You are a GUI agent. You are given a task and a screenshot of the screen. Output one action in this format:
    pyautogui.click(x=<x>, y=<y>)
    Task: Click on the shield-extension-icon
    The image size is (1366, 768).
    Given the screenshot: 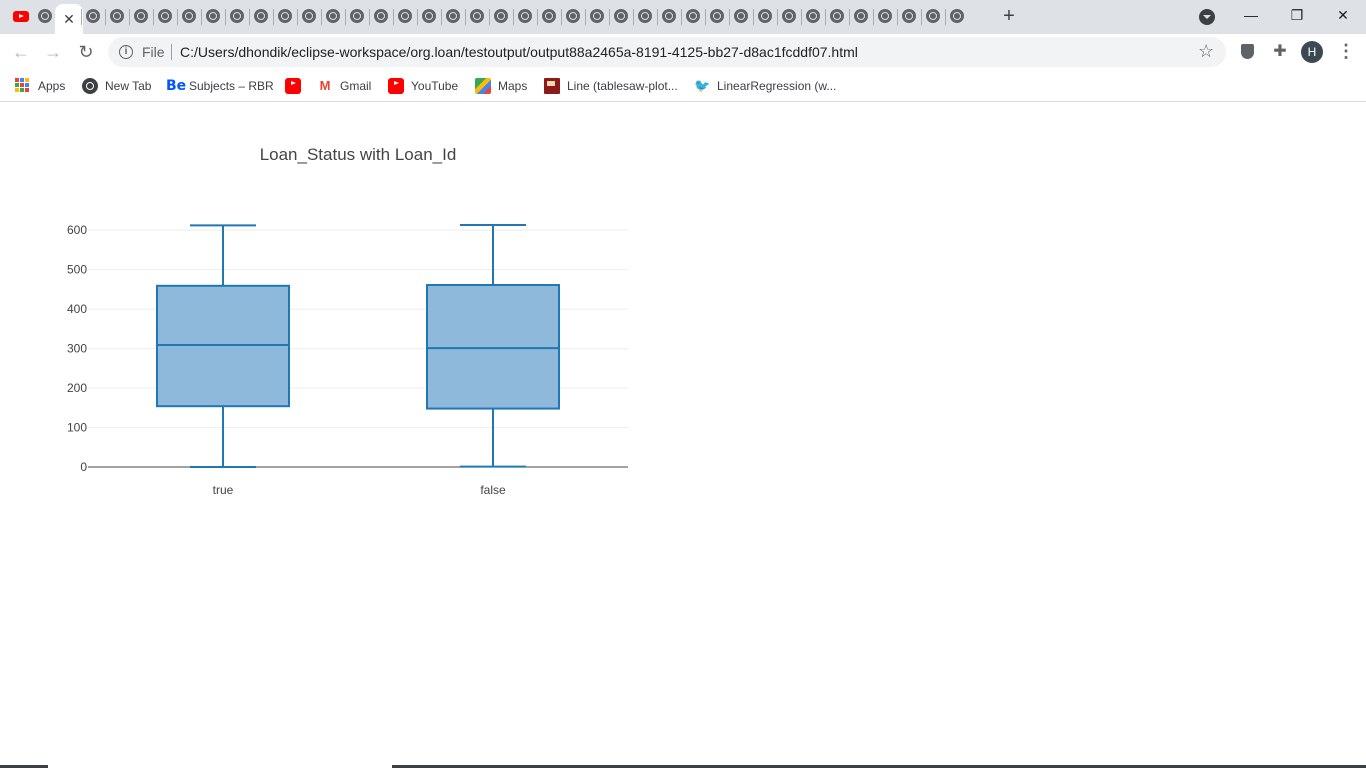 What is the action you would take?
    pyautogui.click(x=1248, y=52)
    